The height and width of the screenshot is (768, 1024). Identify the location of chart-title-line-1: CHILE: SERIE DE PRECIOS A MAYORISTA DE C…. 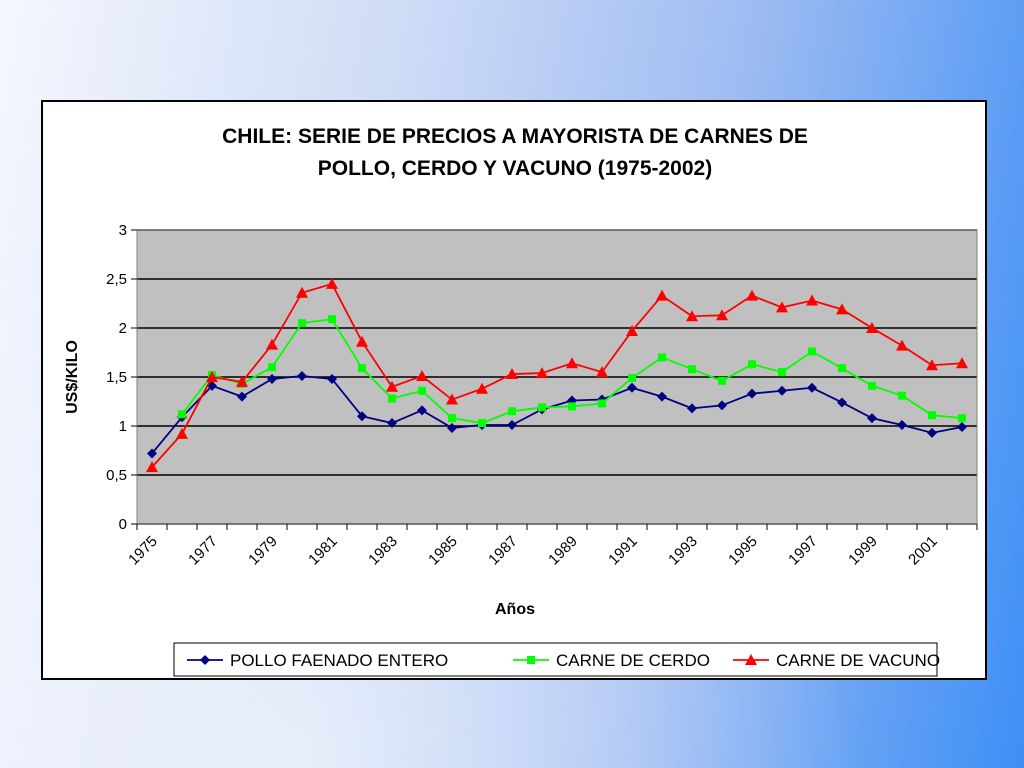
(515, 136).